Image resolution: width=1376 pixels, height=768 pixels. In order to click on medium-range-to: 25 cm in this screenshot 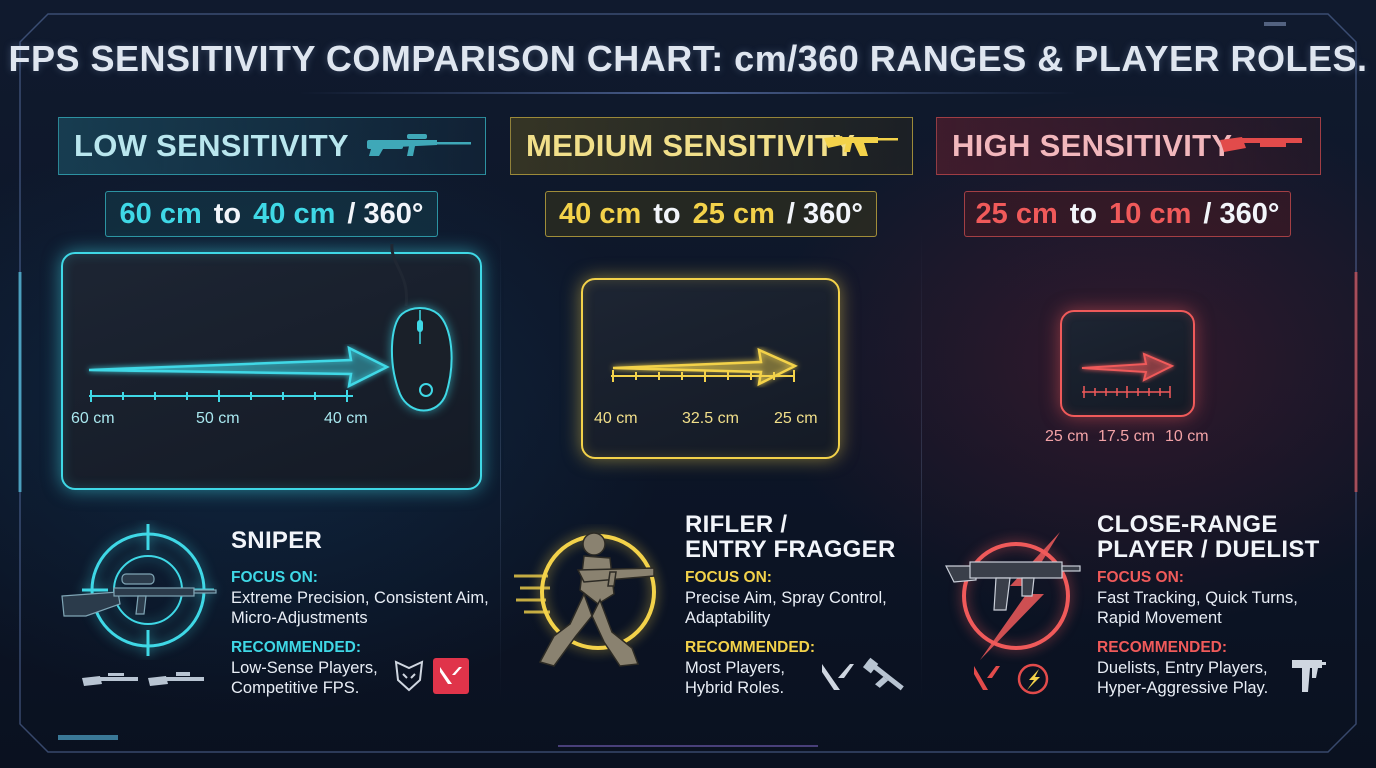, I will do `click(733, 213)`.